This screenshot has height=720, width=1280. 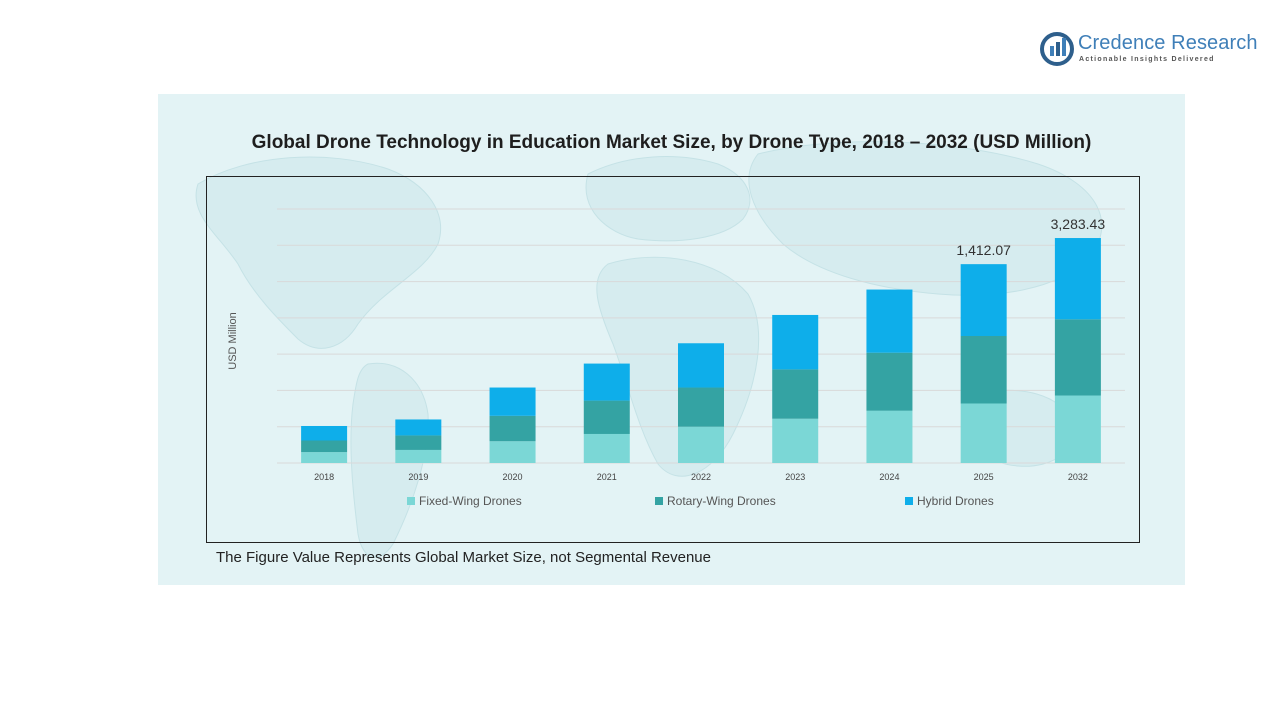 What do you see at coordinates (795, 394) in the screenshot?
I see `bar-segment-rotary-wing-drones-2023` at bounding box center [795, 394].